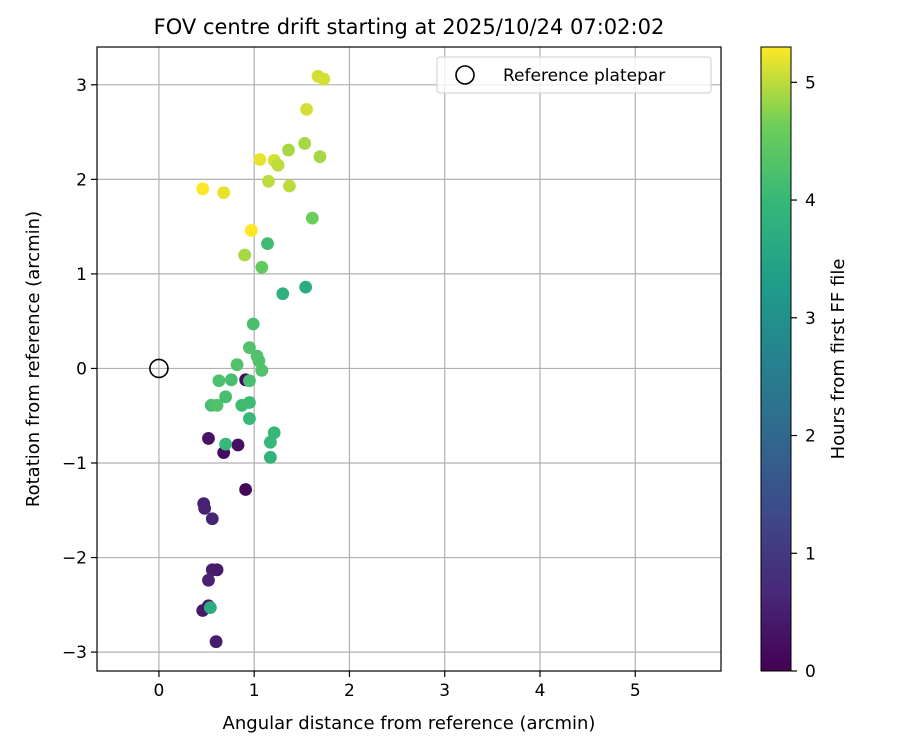  Describe the element at coordinates (159, 368) in the screenshot. I see `reference-platepar-marker` at that location.